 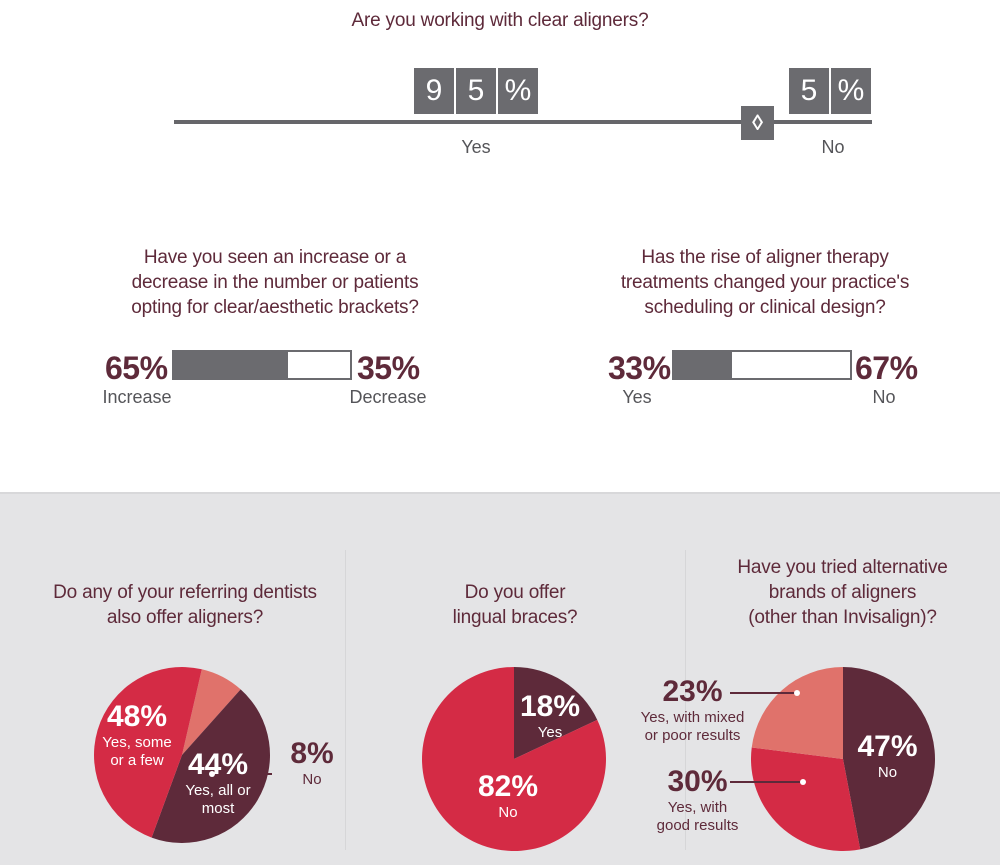 I want to click on q6-slice-no, so click(x=889, y=758).